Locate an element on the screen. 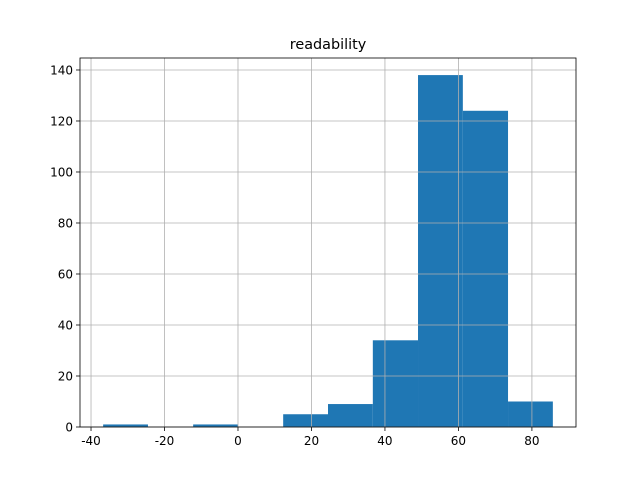 The image size is (640, 480). x-tick-label: 40 is located at coordinates (384, 441).